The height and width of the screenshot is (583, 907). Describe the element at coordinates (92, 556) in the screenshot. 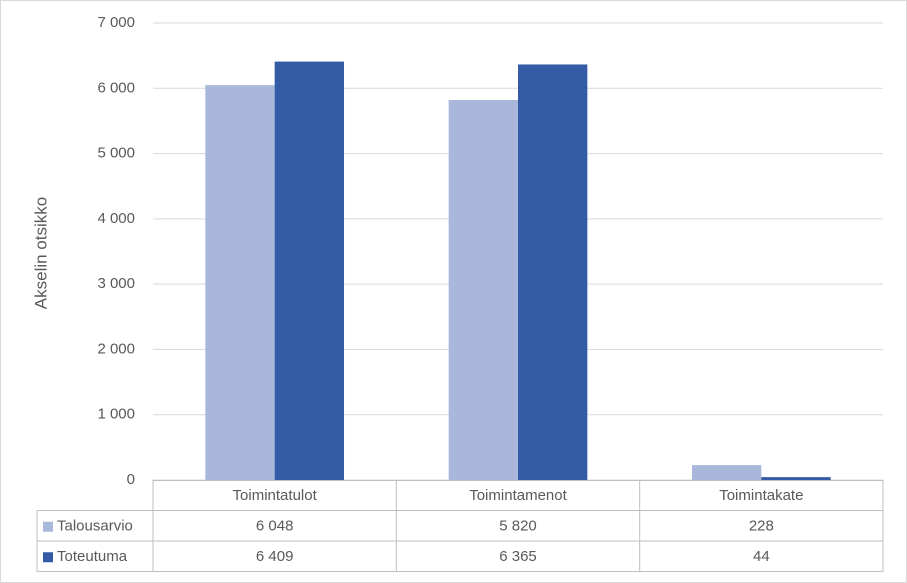

I see `legend-label: Toteutuma` at that location.